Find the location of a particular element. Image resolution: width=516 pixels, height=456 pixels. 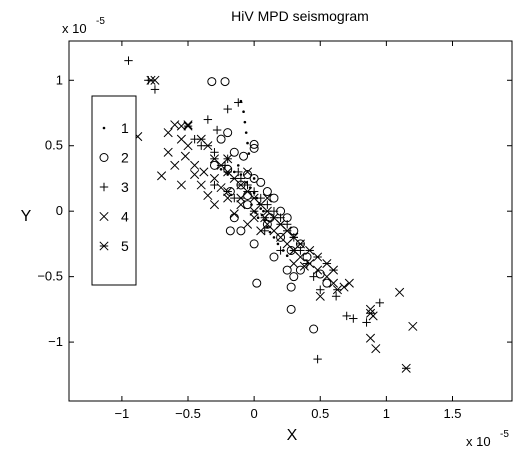

y-axis-label: Y is located at coordinates (26, 216).